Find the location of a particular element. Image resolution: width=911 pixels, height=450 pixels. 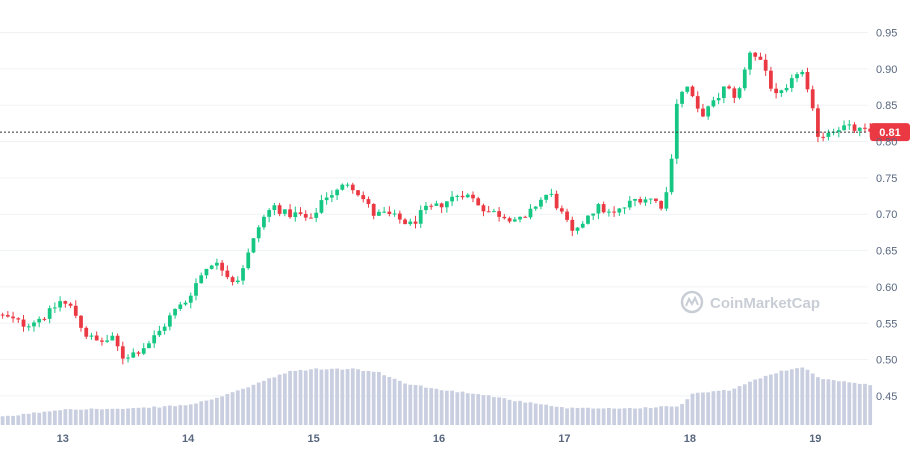

coinmarketcap-watermark: CoinMarketCap is located at coordinates (750, 302).